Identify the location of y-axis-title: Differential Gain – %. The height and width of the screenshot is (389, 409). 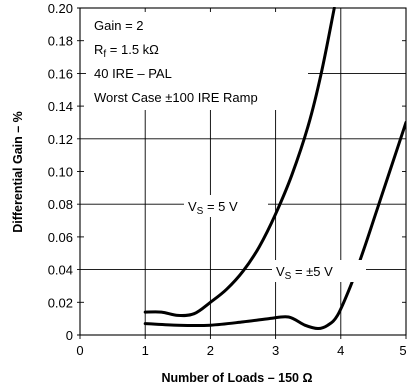
(18, 172).